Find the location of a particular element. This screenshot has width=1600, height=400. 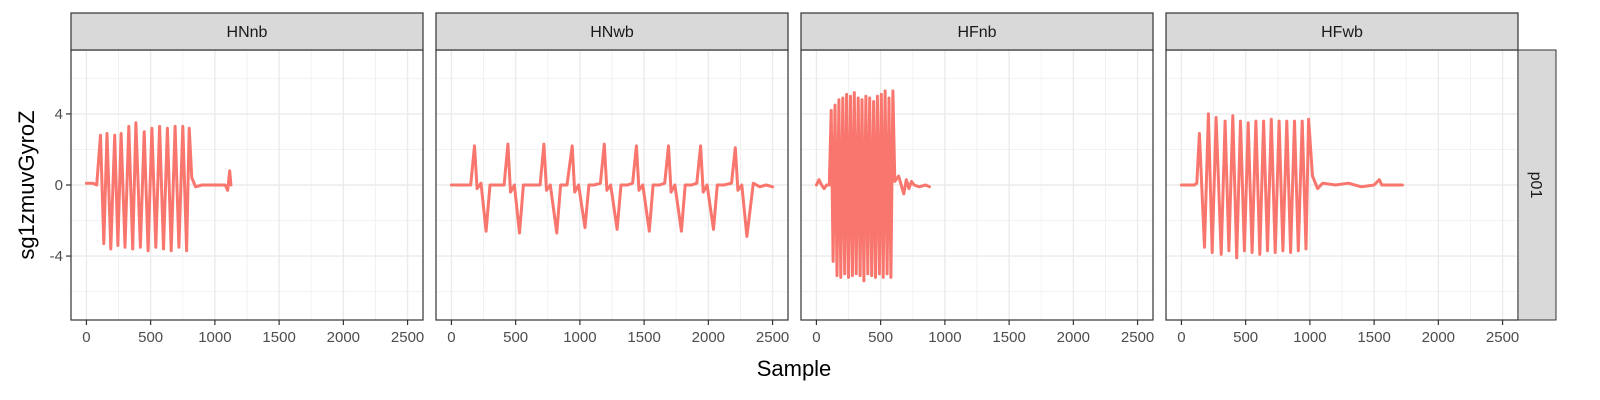

x-axis-title: Sample is located at coordinates (794, 368).